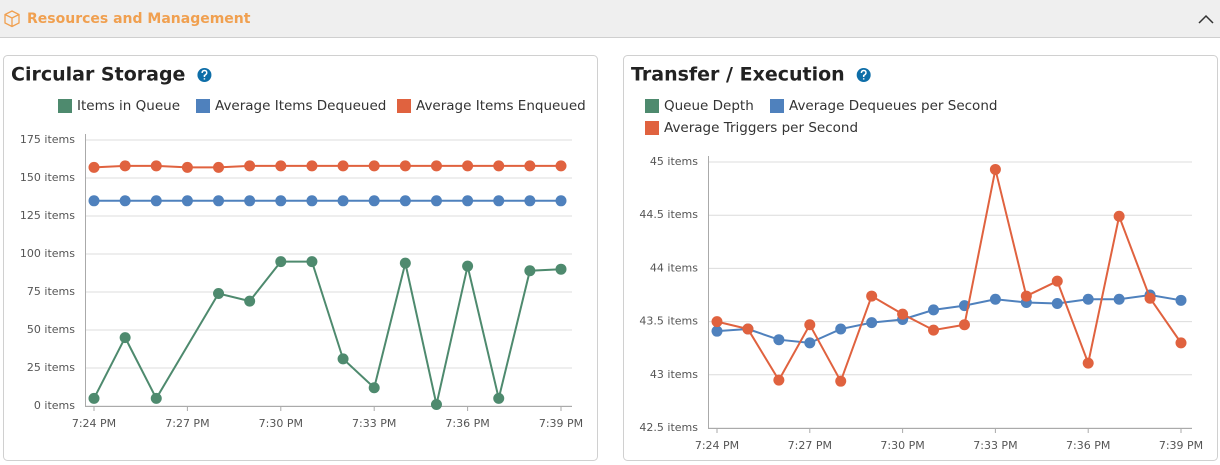 The width and height of the screenshot is (1220, 465). Describe the element at coordinates (863, 74) in the screenshot. I see `help-glyph` at that location.